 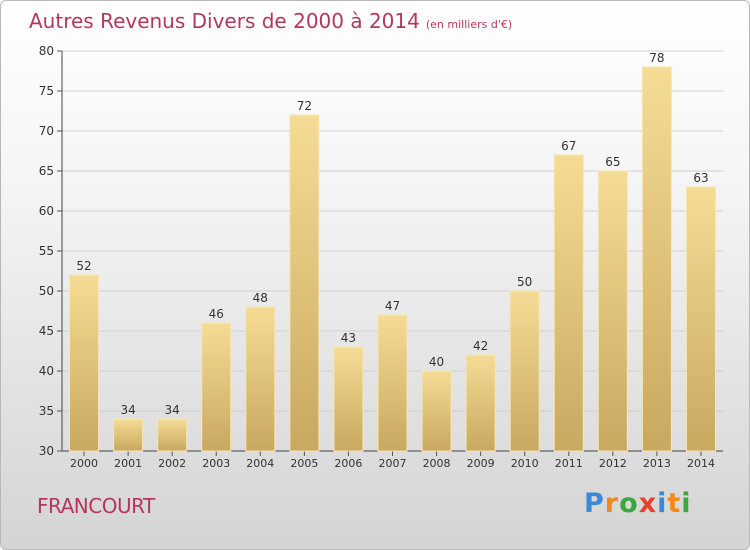 I want to click on logo-letter: t, so click(x=674, y=503).